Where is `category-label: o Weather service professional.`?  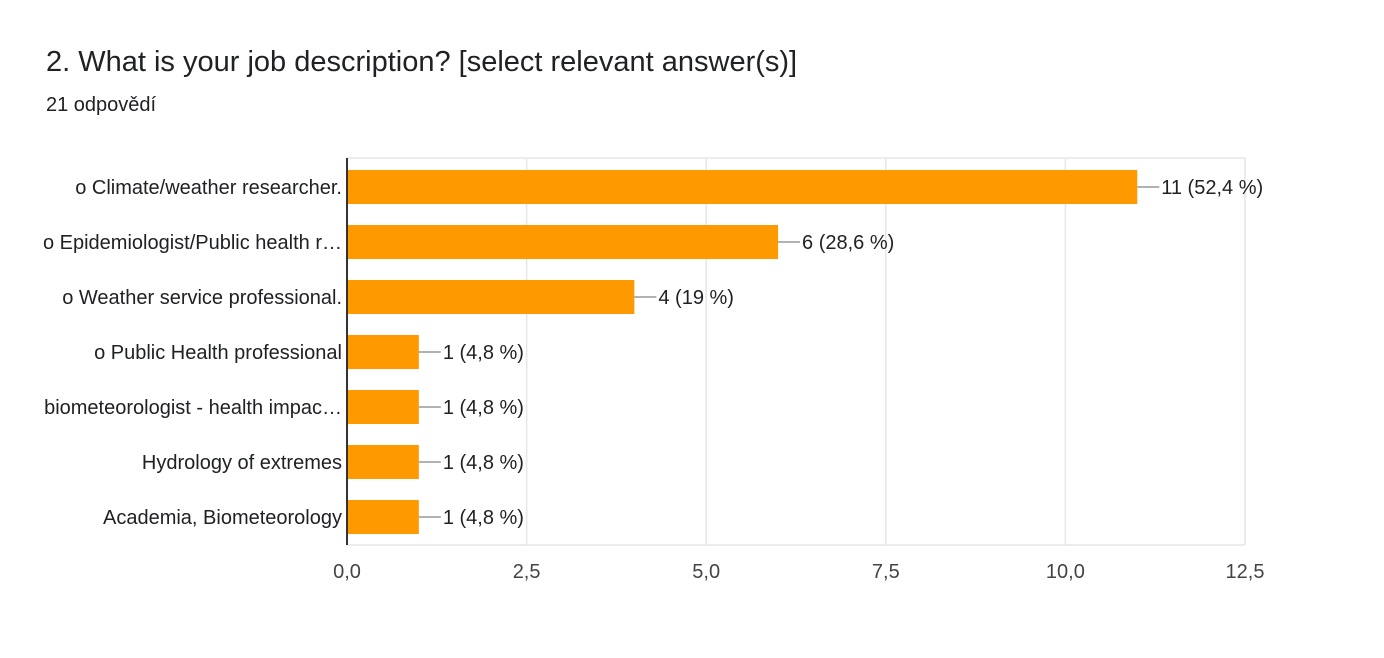
category-label: o Weather service professional. is located at coordinates (202, 298).